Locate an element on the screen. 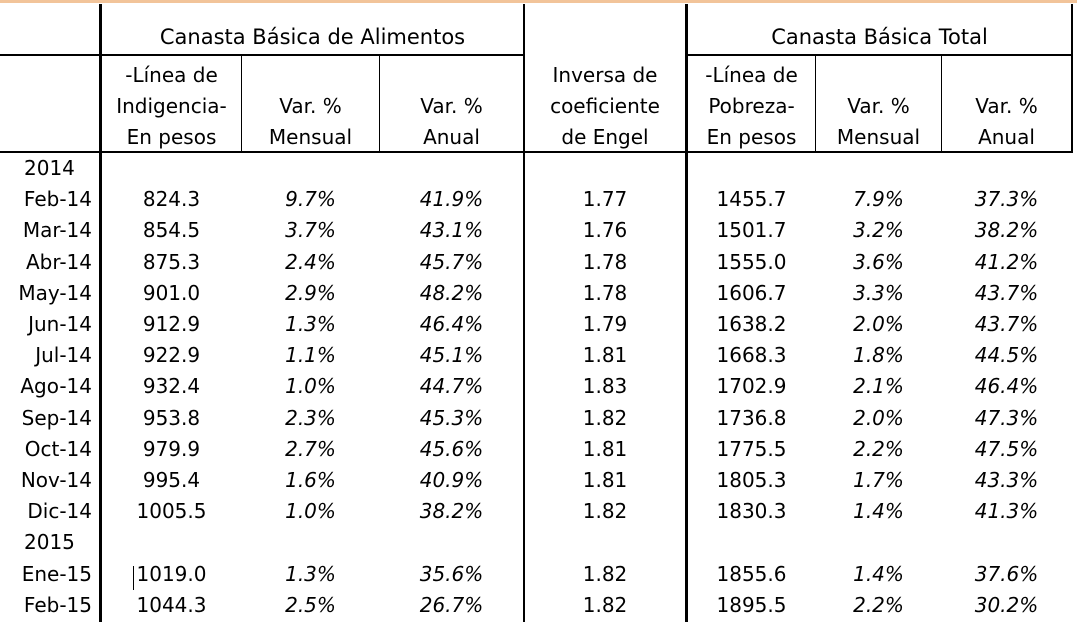 This screenshot has height=622, width=1077. table-cell-cba-m: 2.7% is located at coordinates (310, 449).